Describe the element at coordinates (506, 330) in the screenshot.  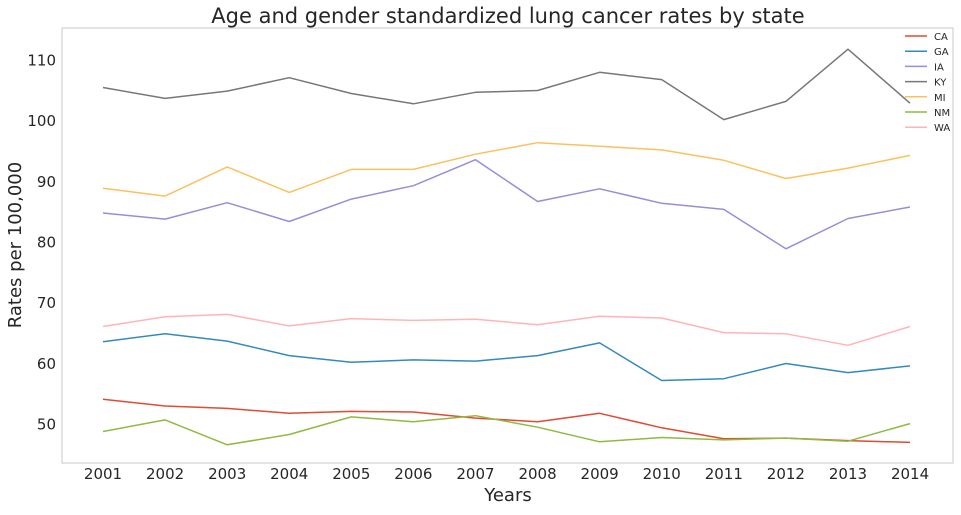
I see `series-line-wa` at that location.